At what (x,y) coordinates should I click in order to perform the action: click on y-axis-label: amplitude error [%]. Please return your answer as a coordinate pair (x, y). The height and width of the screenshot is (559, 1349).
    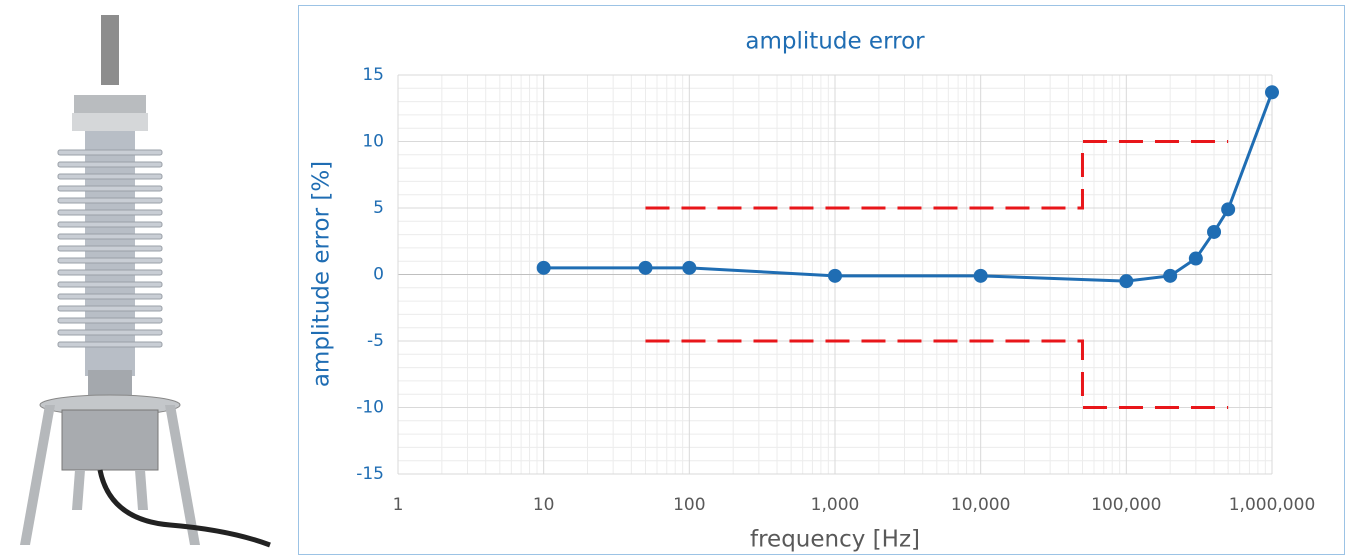
    Looking at the image, I should click on (322, 274).